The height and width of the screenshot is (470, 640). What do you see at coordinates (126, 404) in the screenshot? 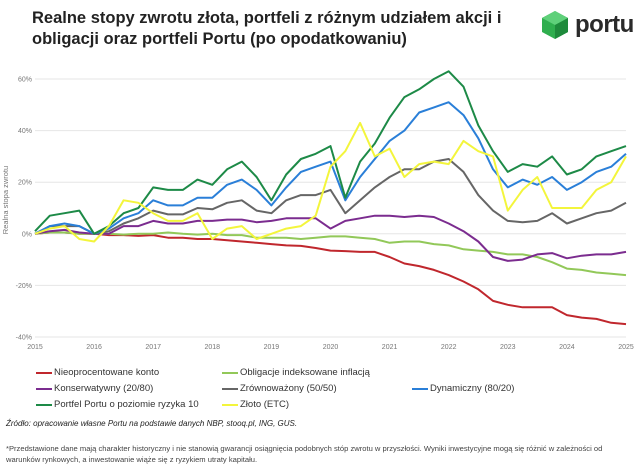
I see `legend-label: Portfel Portu o poziomie ryzyka 10` at bounding box center [126, 404].